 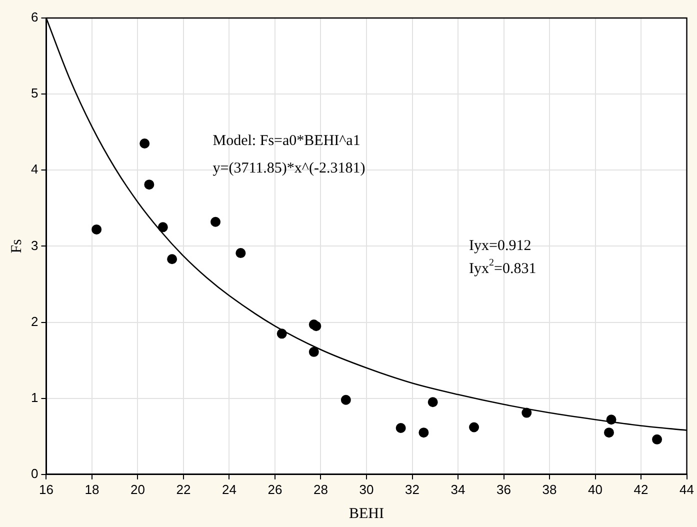 I want to click on y-tick-label: 5, so click(x=34, y=93).